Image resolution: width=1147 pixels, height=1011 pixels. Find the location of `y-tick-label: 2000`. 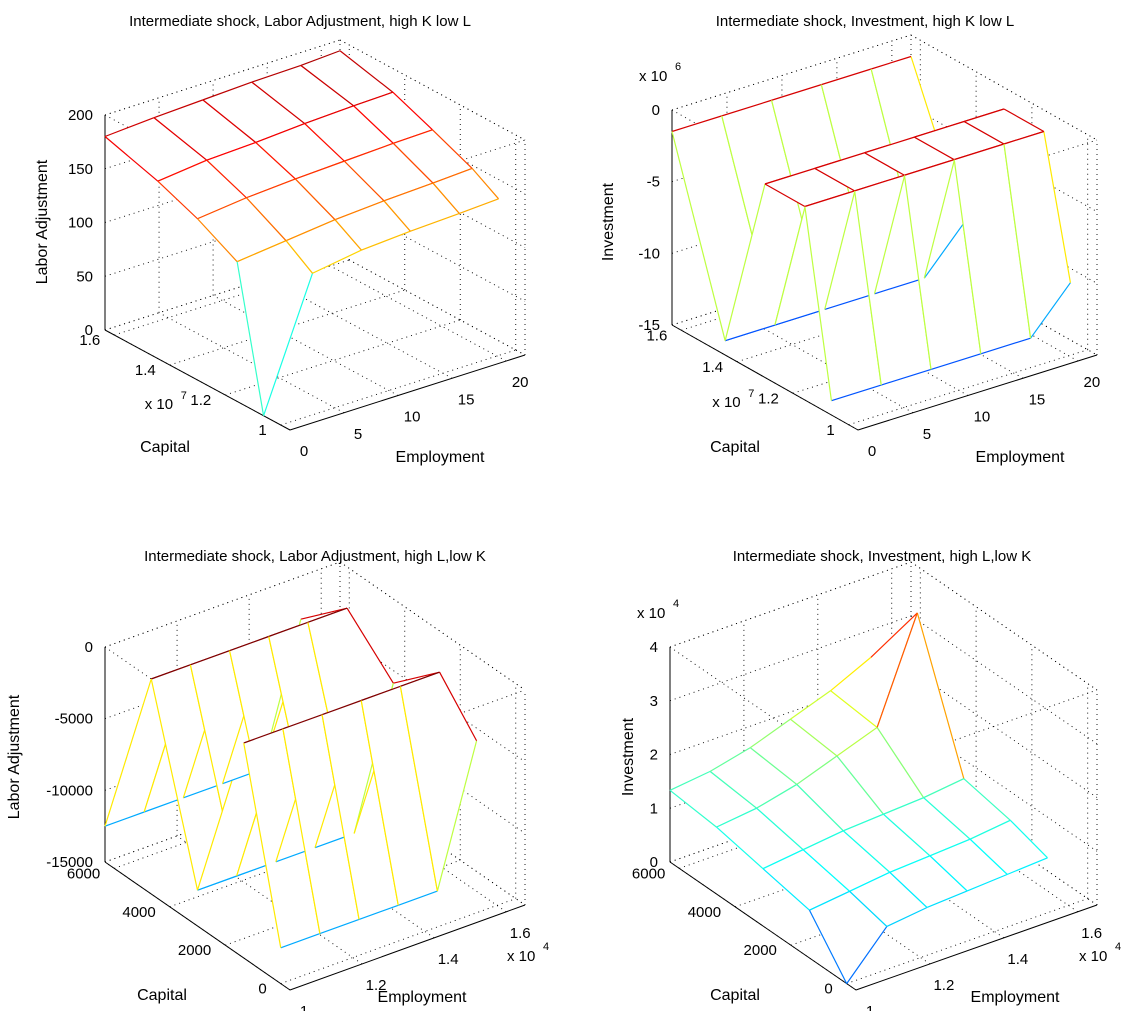

y-tick-label: 2000 is located at coordinates (194, 950).